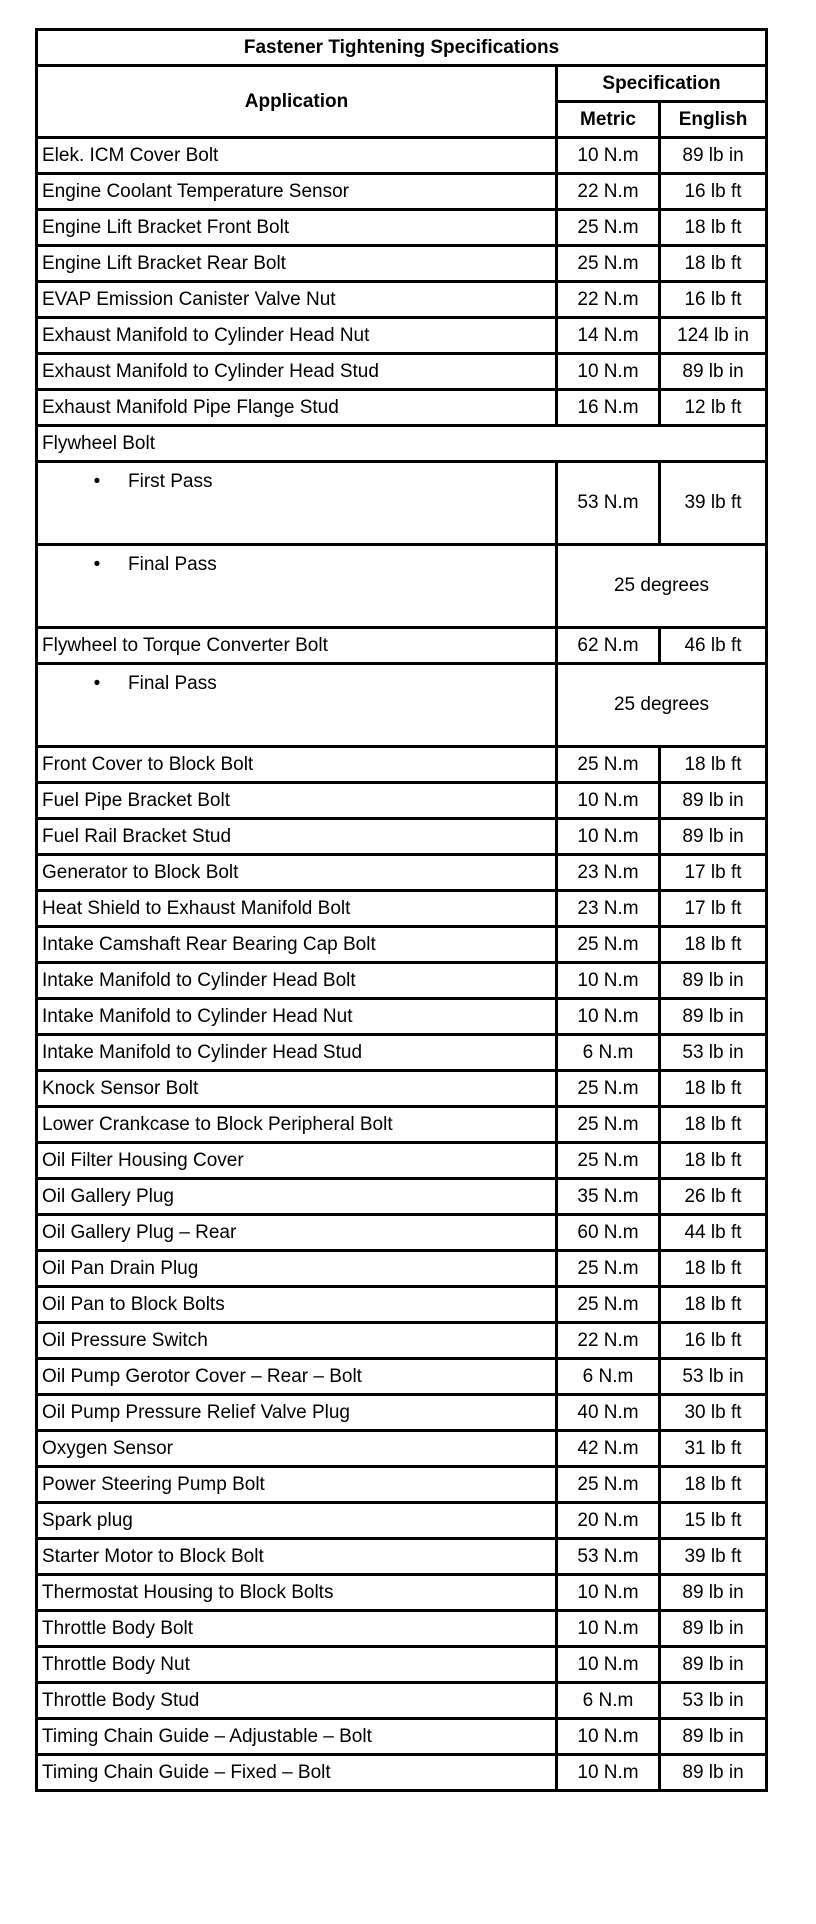 The image size is (816, 1924). I want to click on application-cell: Engine Lift Bracket Rear Bolt, so click(296, 263).